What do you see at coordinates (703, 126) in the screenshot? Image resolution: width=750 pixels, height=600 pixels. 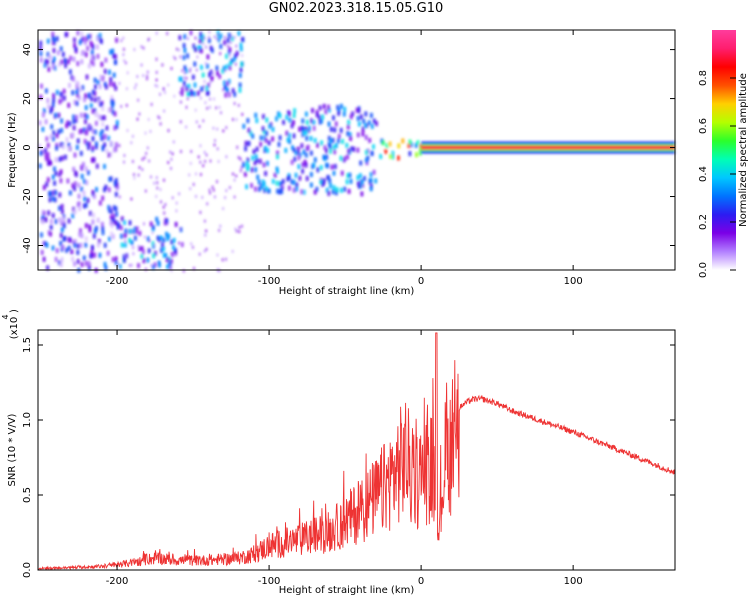 I see `colorbar-tick-label: 0.6` at bounding box center [703, 126].